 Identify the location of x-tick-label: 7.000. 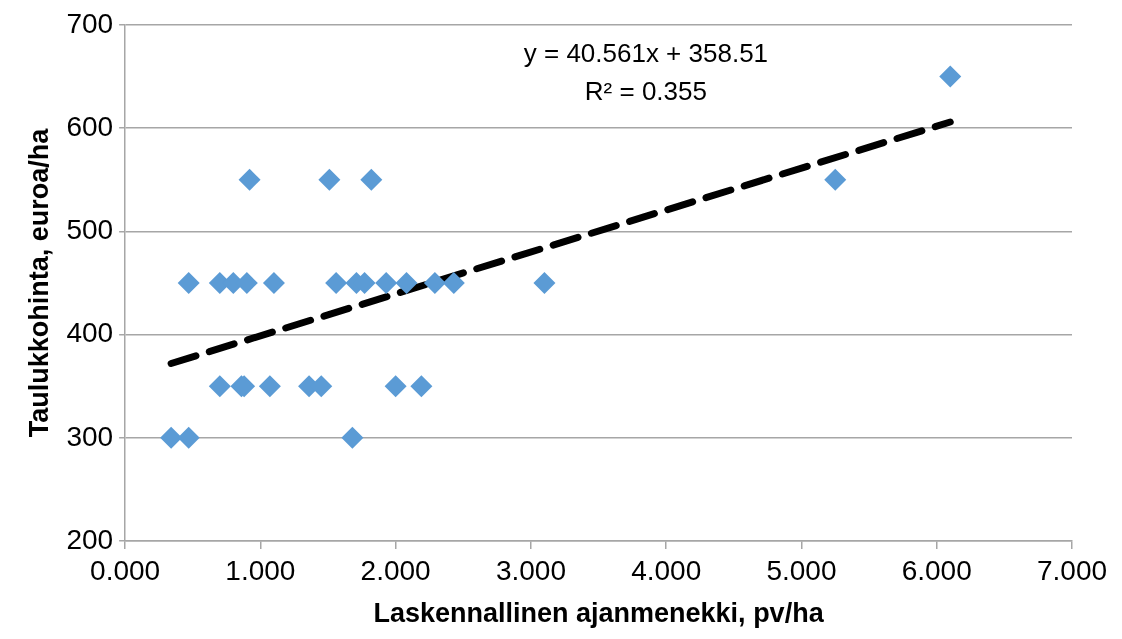
(1072, 570).